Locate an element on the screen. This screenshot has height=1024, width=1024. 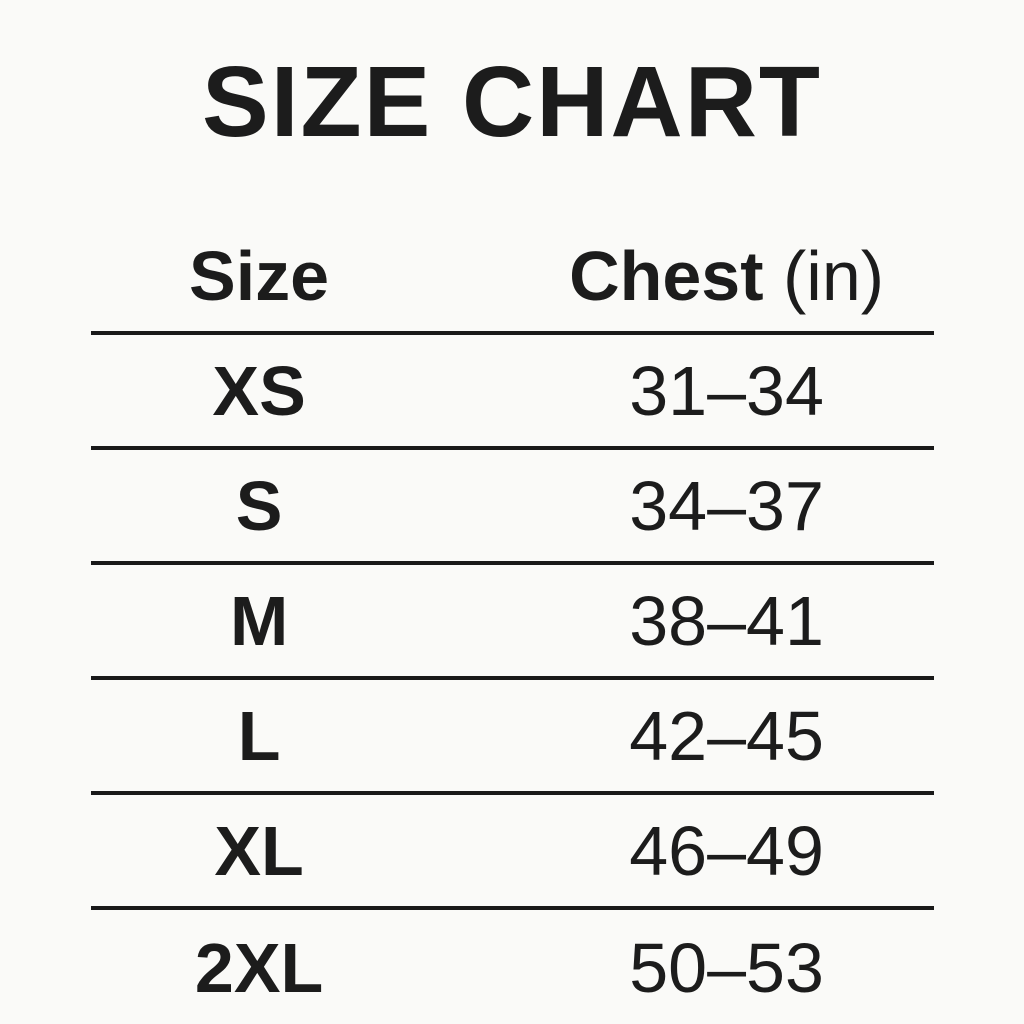
table-row: L 42–45 is located at coordinates (512, 737).